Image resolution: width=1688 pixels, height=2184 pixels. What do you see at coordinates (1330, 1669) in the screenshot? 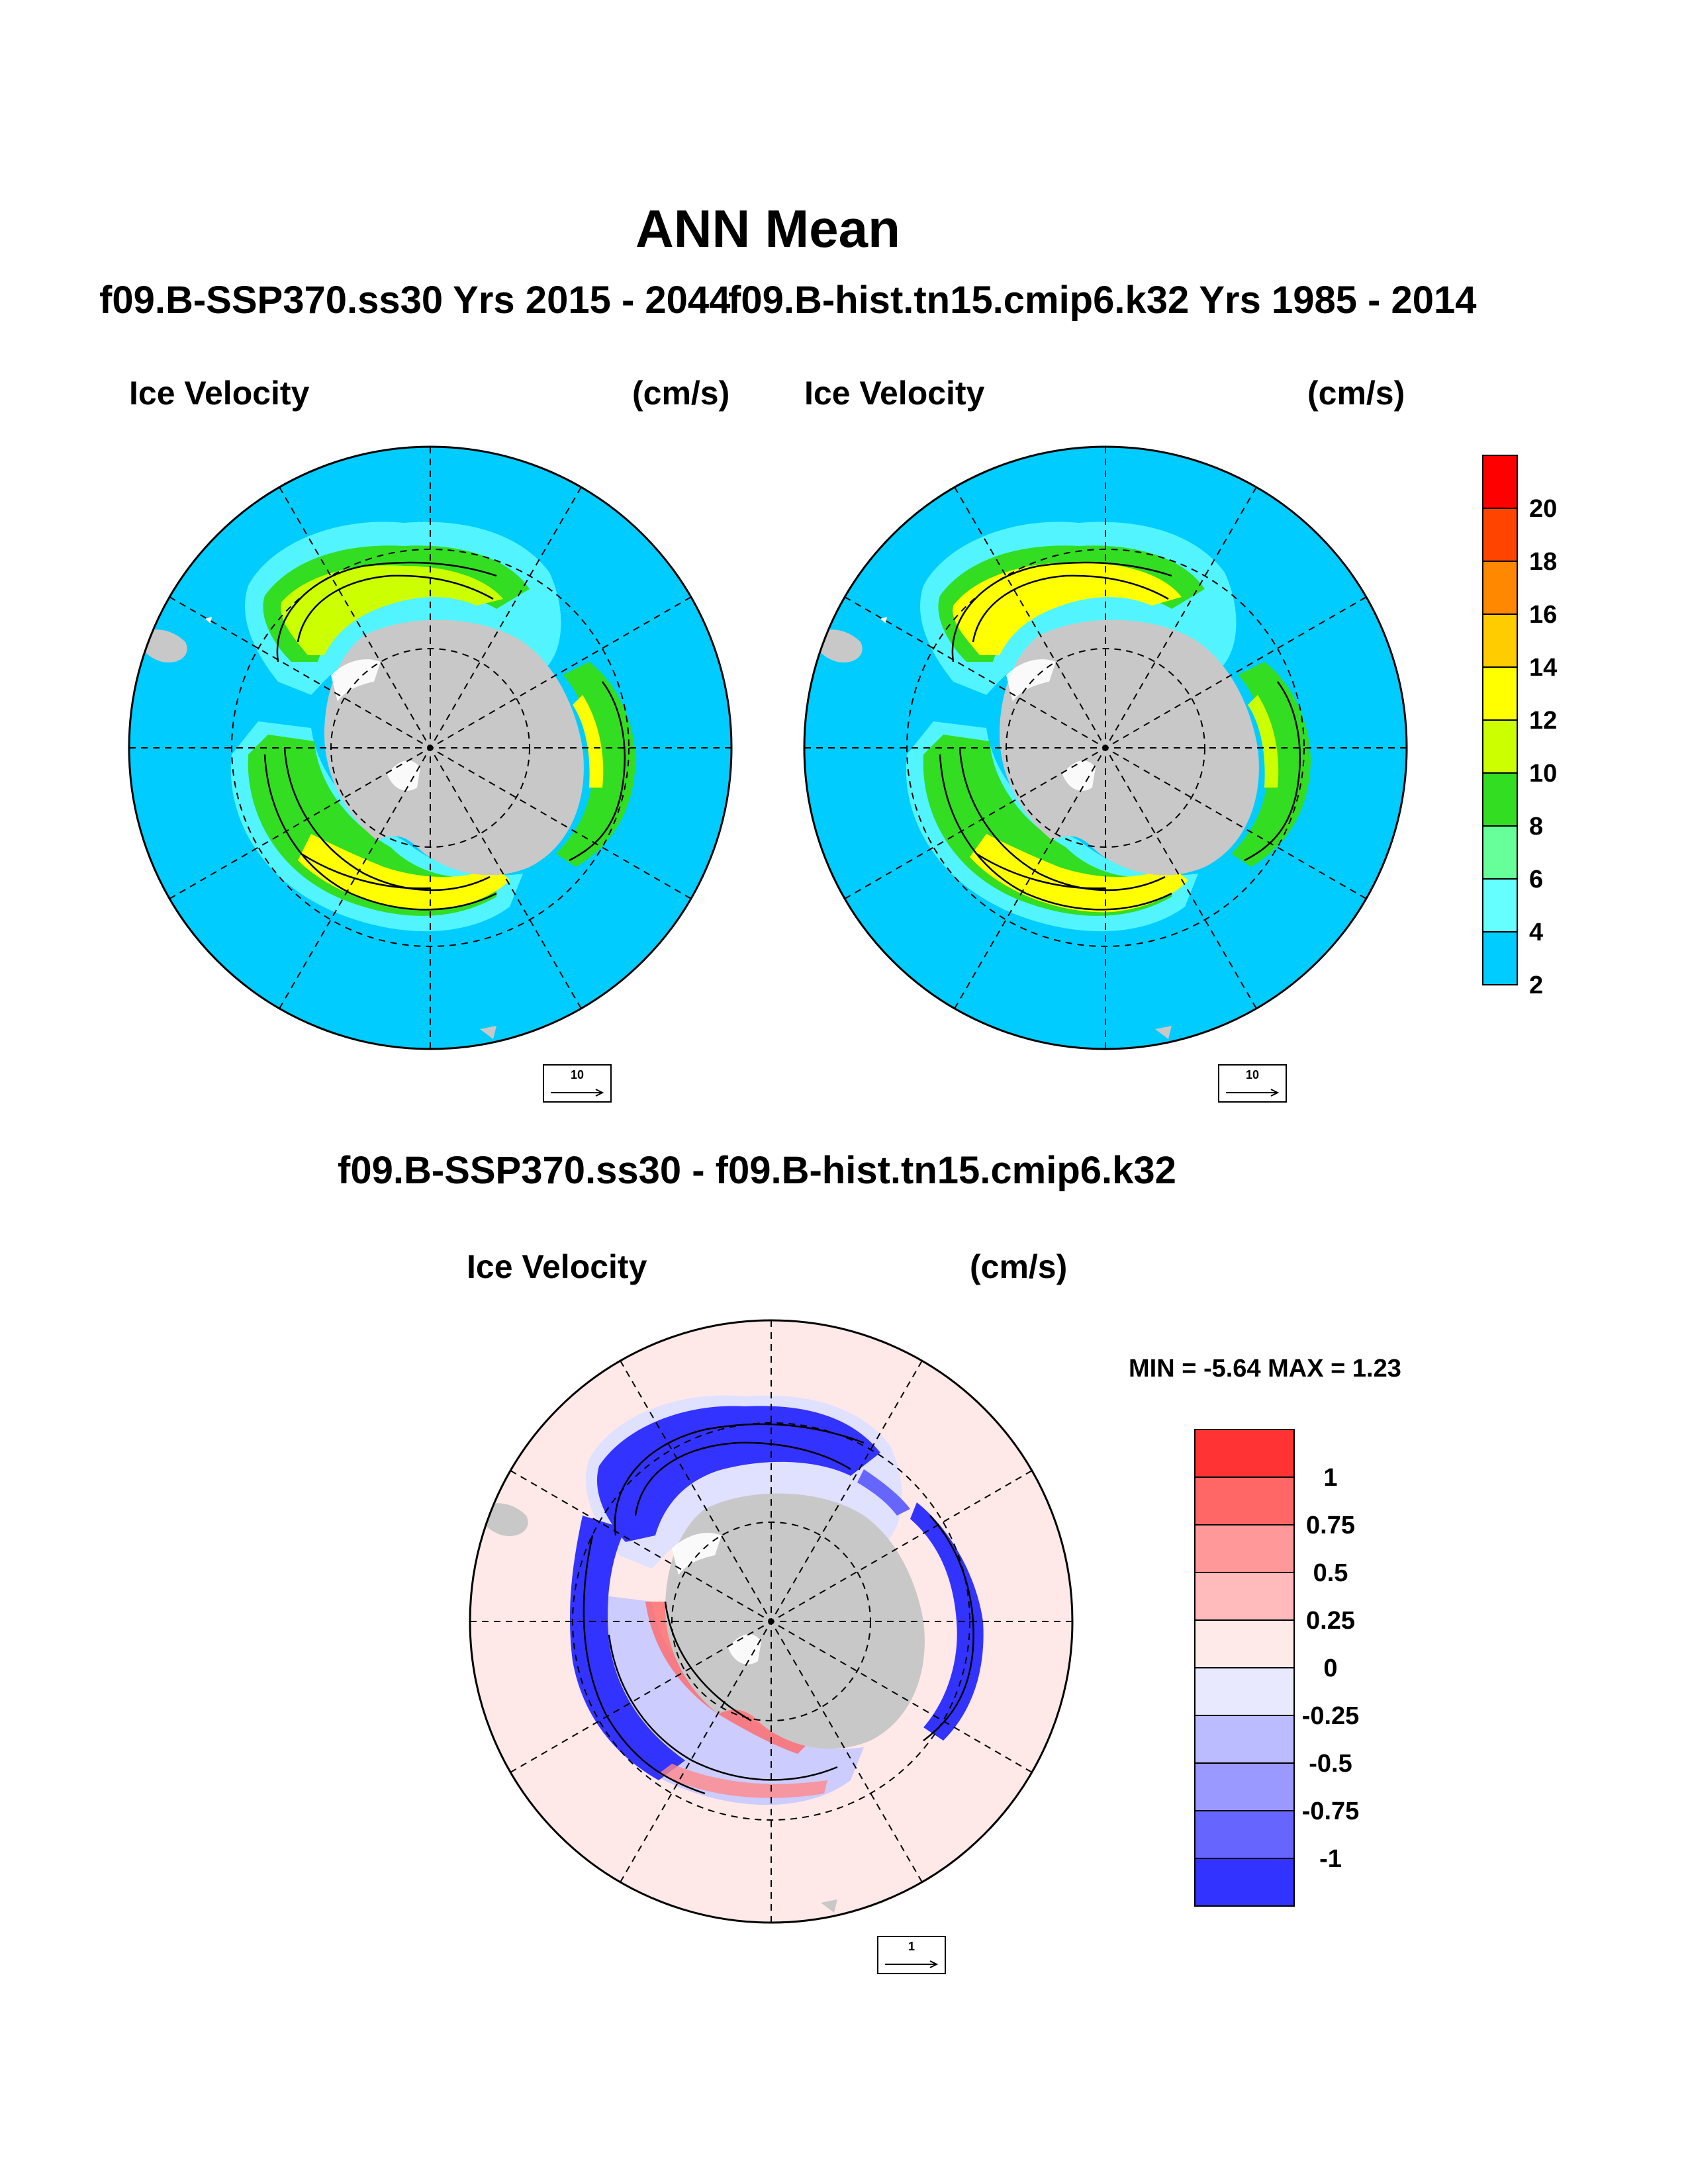
I see `diff-colorbar-label: 0` at bounding box center [1330, 1669].